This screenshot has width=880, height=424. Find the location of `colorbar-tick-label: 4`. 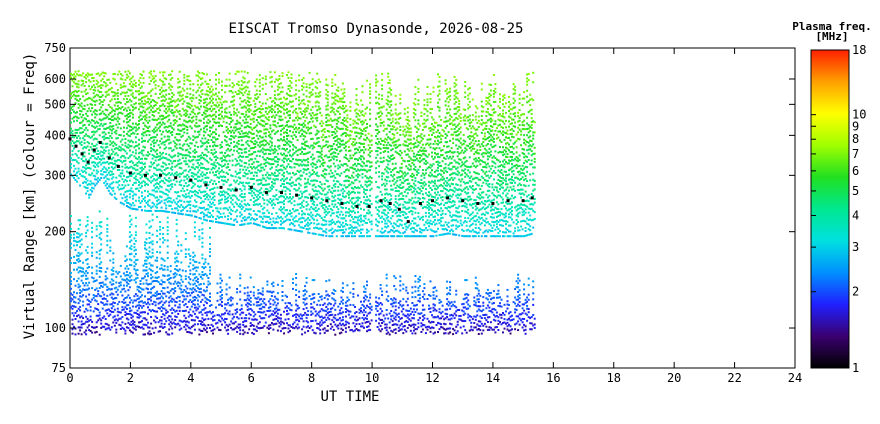

colorbar-tick-label: 4 is located at coordinates (855, 215).